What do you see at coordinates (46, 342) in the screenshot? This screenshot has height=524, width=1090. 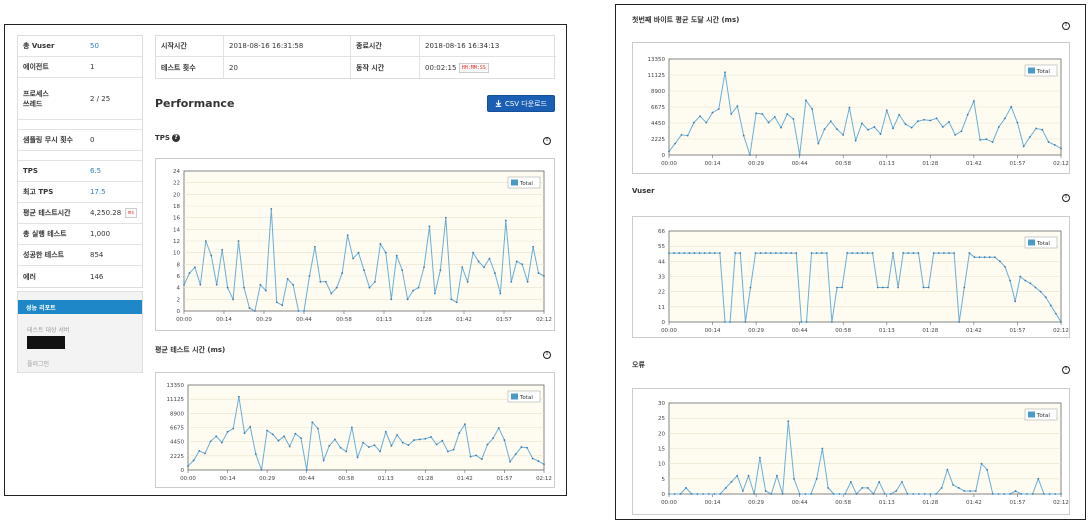 I see `redacted-block` at bounding box center [46, 342].